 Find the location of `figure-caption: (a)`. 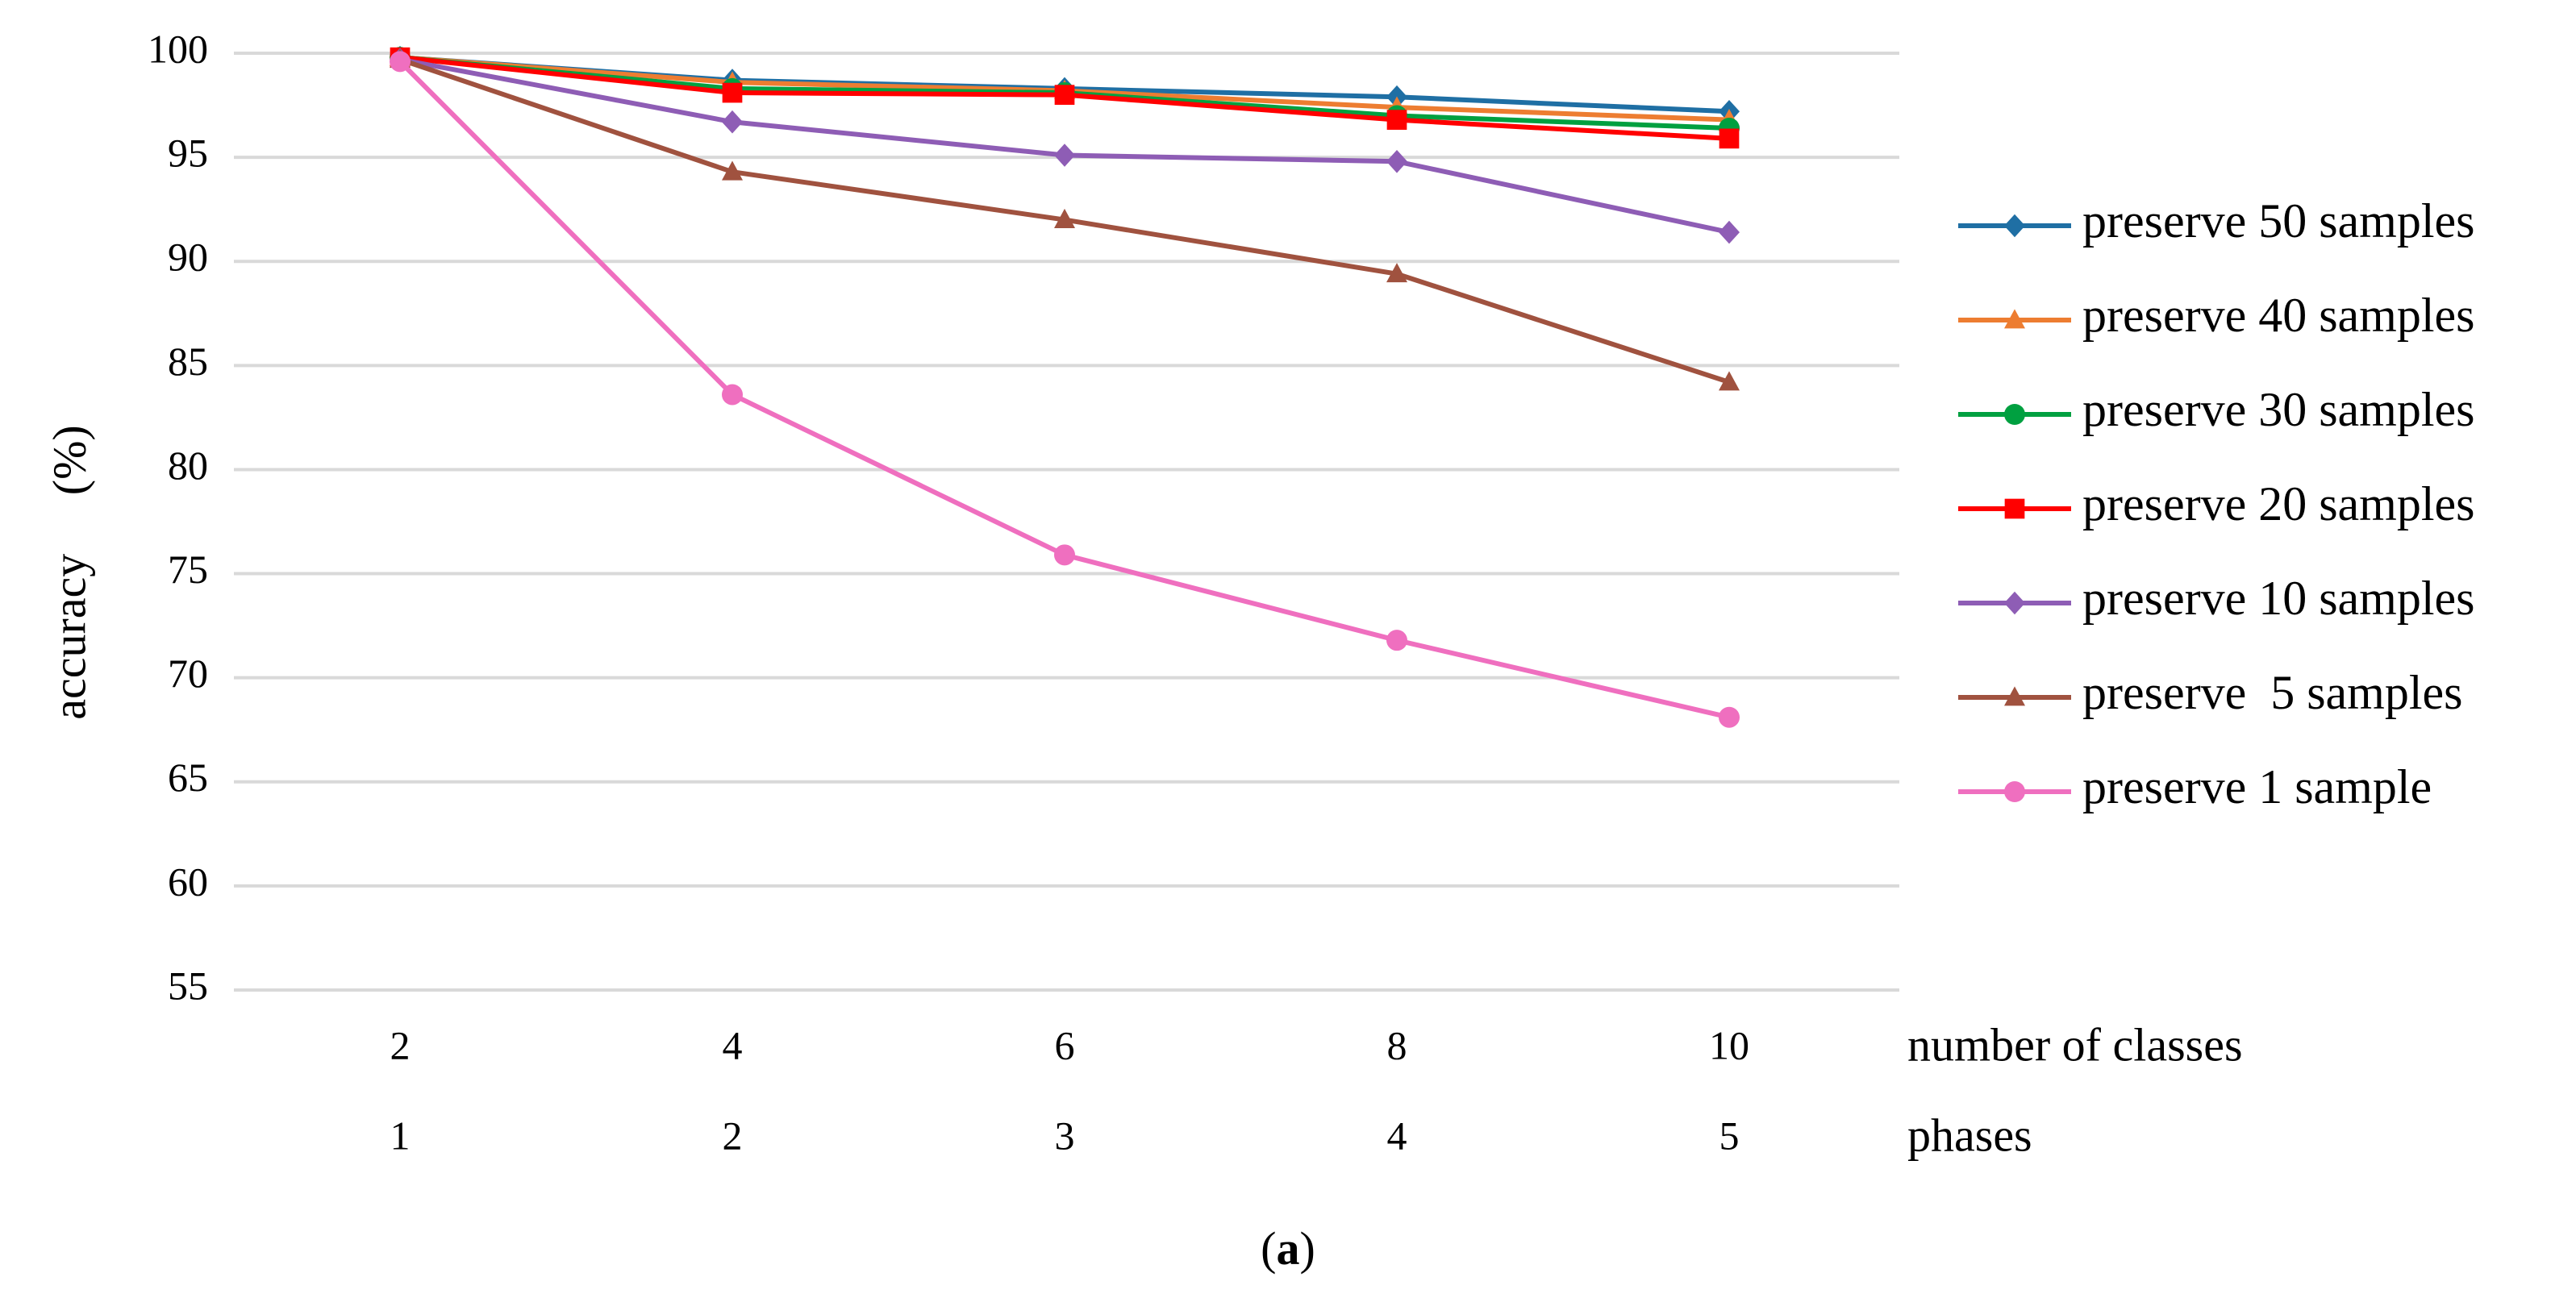

figure-caption: (a) is located at coordinates (1288, 1248).